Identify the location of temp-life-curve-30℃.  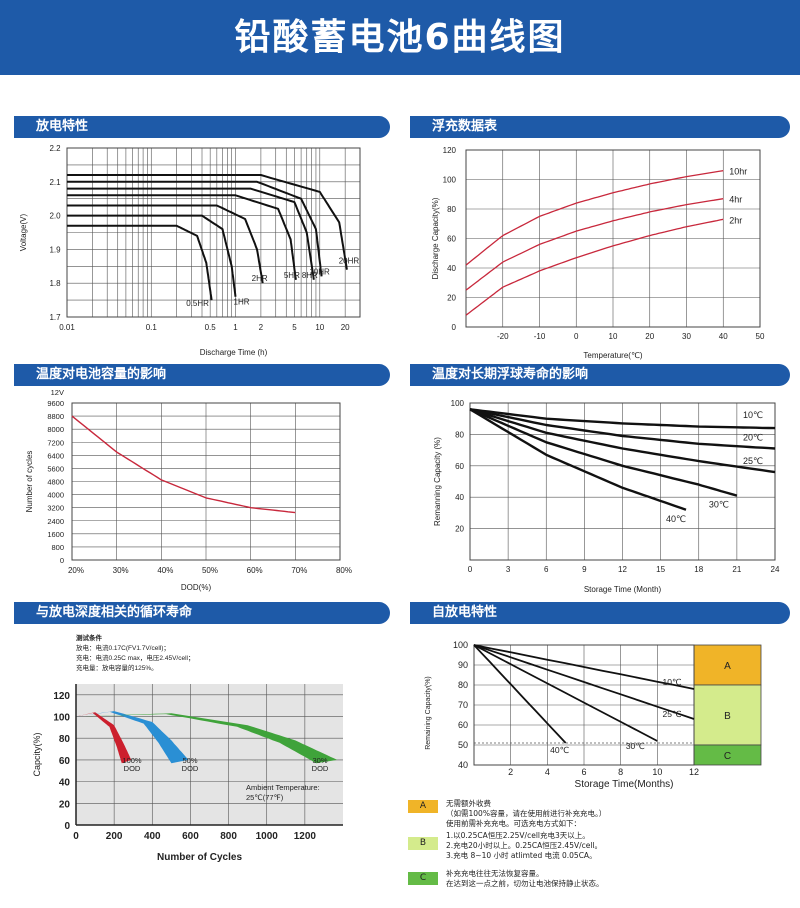
(603, 452).